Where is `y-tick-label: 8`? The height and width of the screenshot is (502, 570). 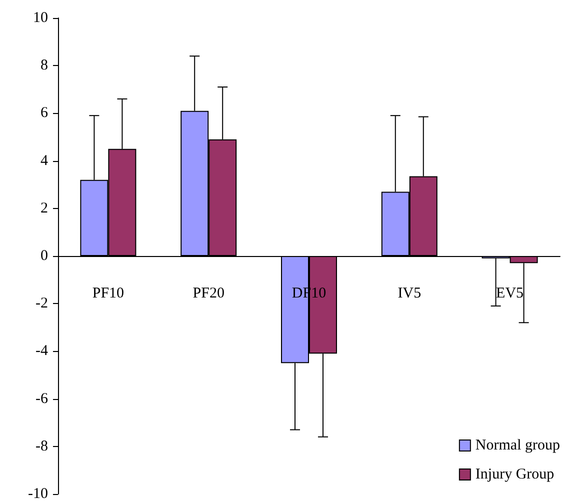
y-tick-label: 8 is located at coordinates (44, 66).